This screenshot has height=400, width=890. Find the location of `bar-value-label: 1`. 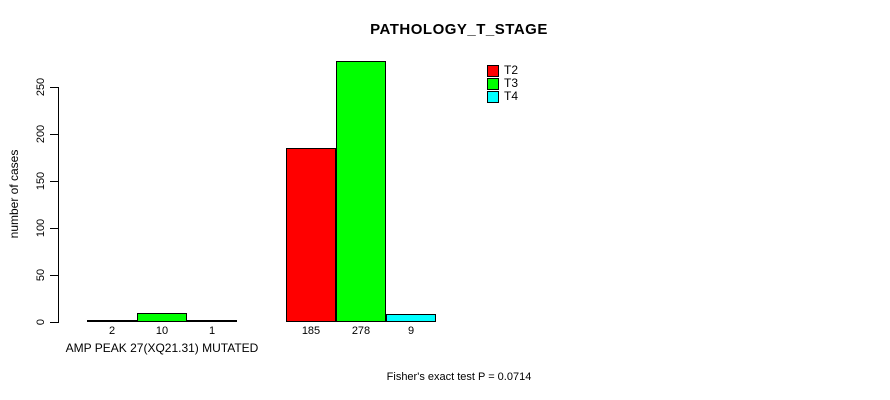

bar-value-label: 1 is located at coordinates (212, 331).